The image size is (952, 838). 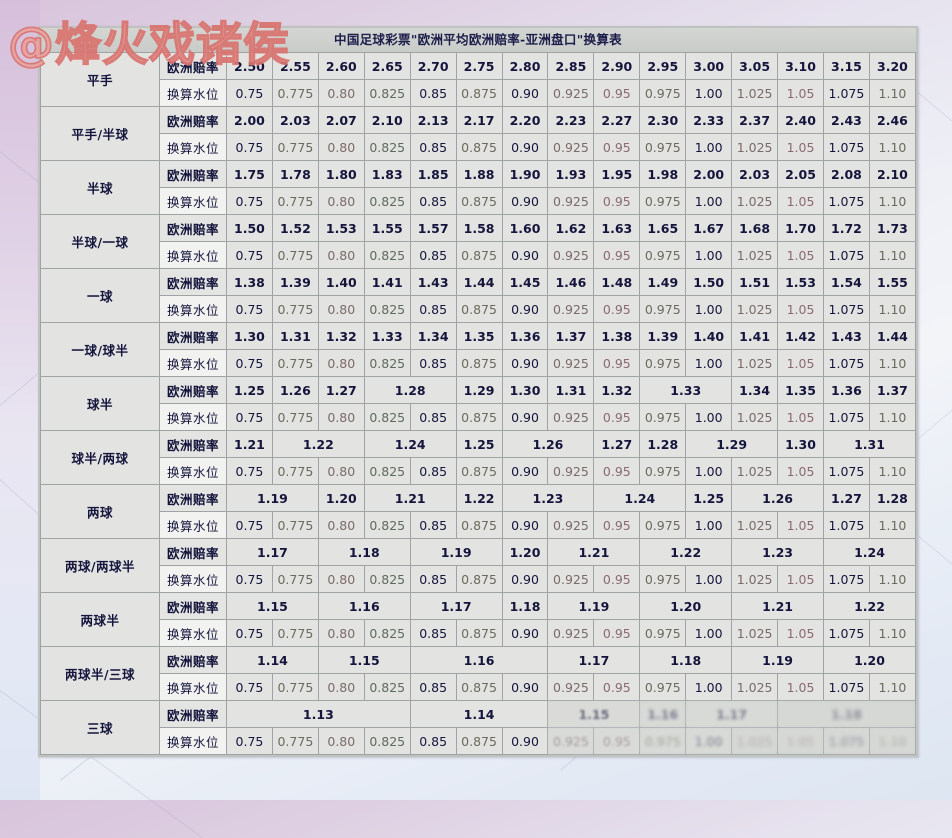 I want to click on odds-cell: 1.44, so click(x=479, y=282).